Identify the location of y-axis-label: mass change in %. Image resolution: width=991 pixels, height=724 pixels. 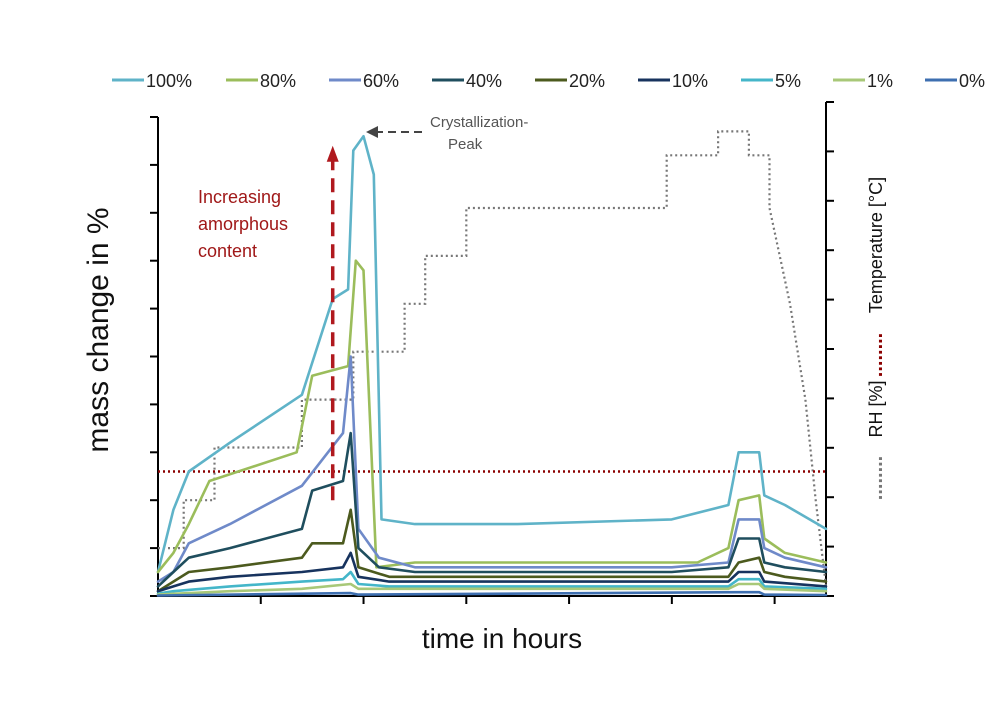
(98, 329).